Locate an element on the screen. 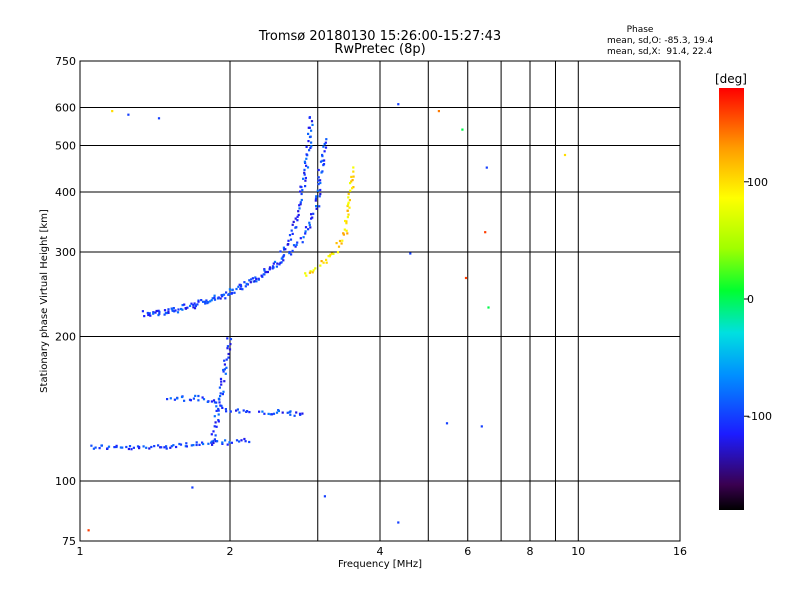 The width and height of the screenshot is (800, 600). colorbar-ticks: 100 0 -100 is located at coordinates (758, 299).